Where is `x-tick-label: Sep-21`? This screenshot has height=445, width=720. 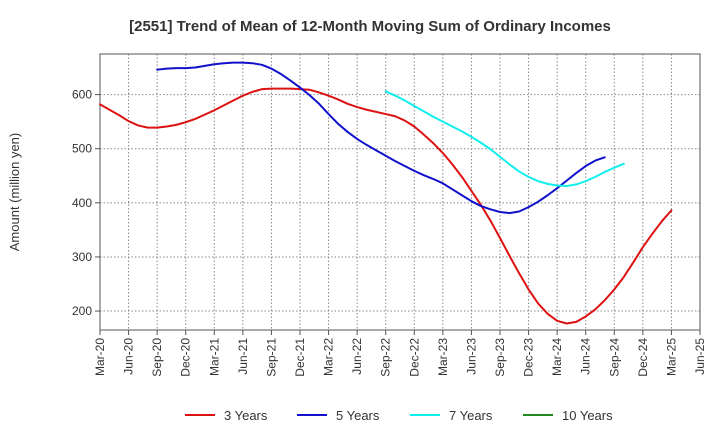 x-tick-label: Sep-21 is located at coordinates (271, 357).